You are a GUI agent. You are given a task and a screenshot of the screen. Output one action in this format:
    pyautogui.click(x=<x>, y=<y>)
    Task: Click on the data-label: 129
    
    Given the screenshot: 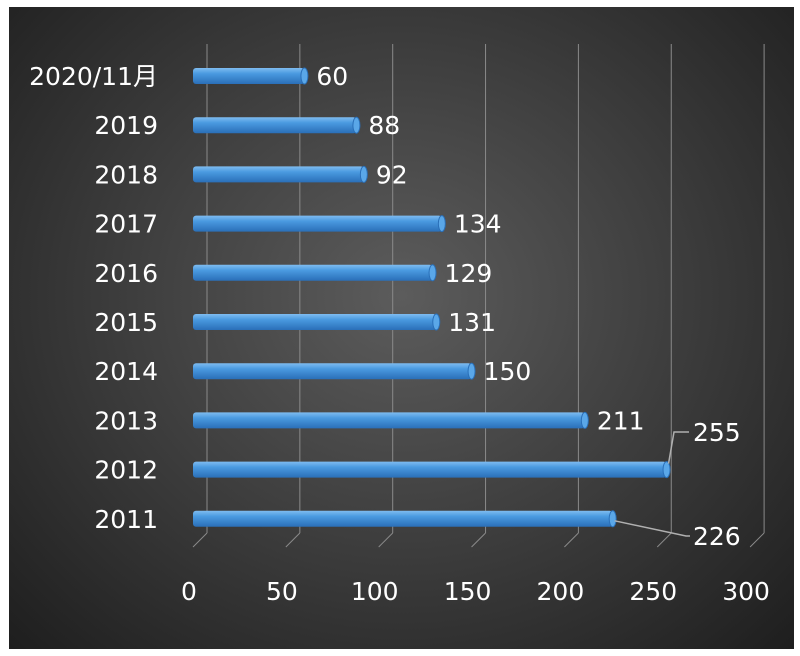 What is the action you would take?
    pyautogui.click(x=469, y=273)
    